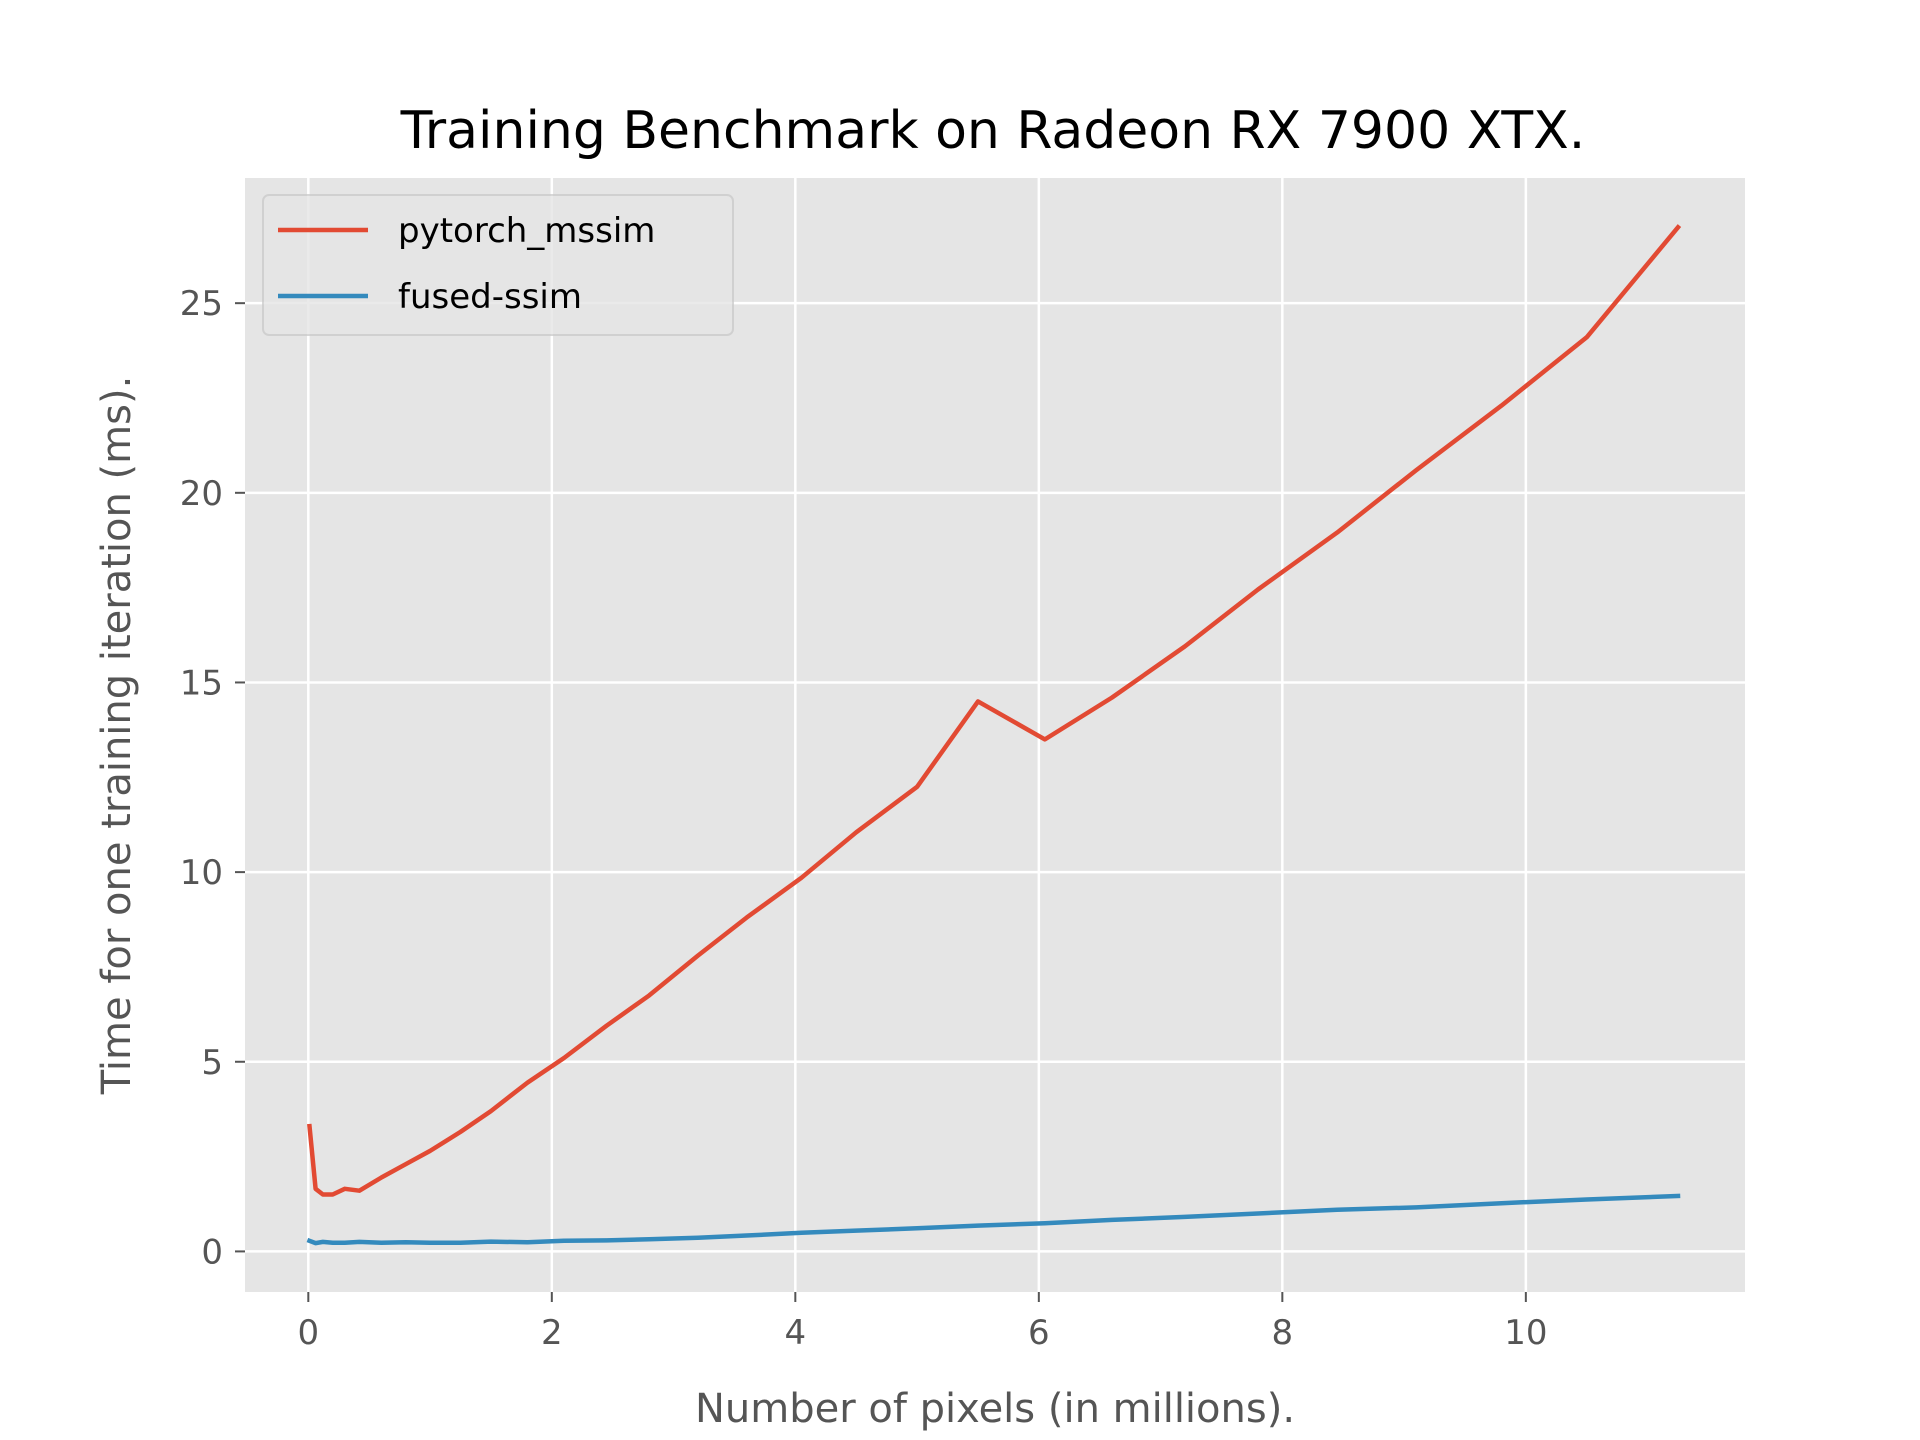  I want to click on legend-label: fused-ssim, so click(490, 297).